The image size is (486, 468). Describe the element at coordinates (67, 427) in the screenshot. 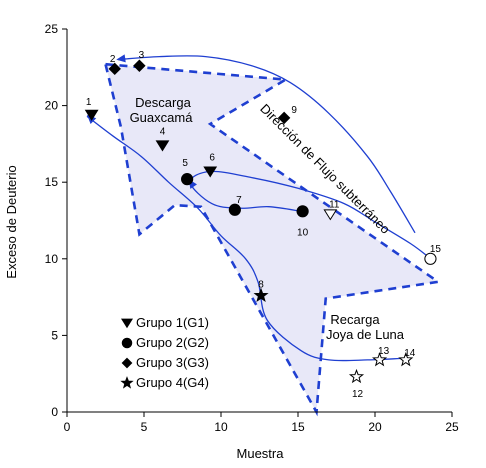

I see `x-tick-label: 0` at that location.